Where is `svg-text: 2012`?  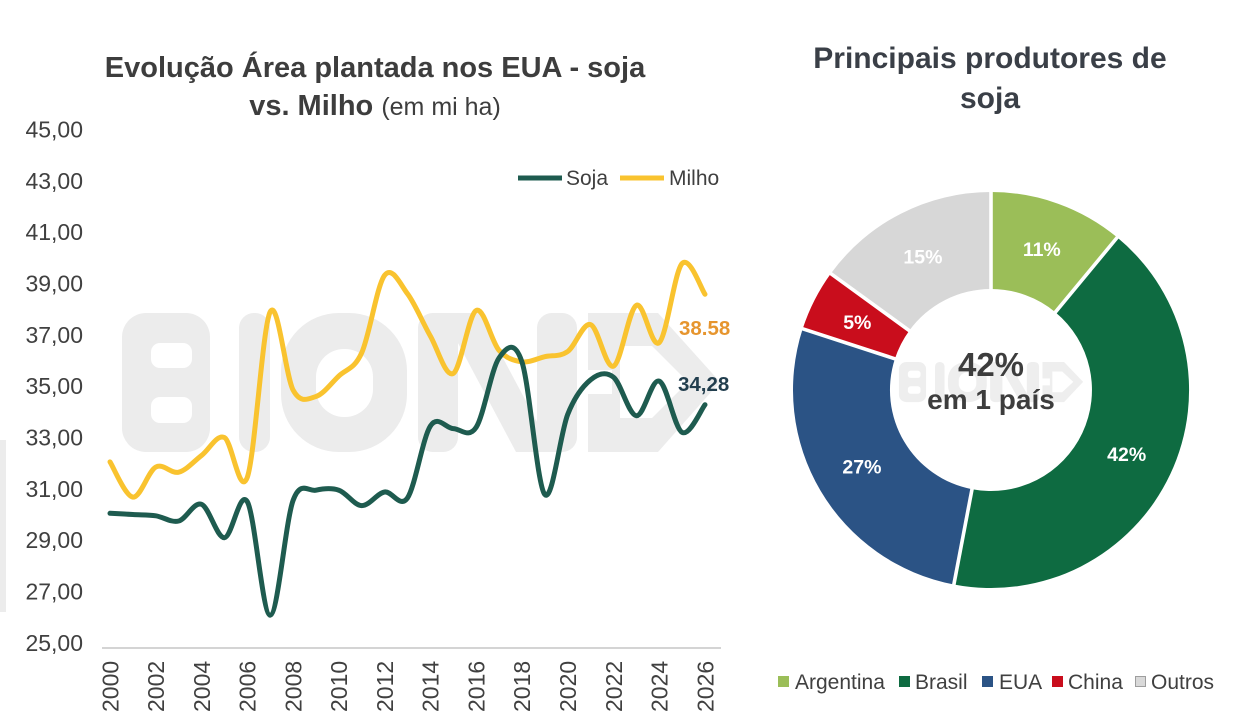 svg-text: 2012 is located at coordinates (385, 686).